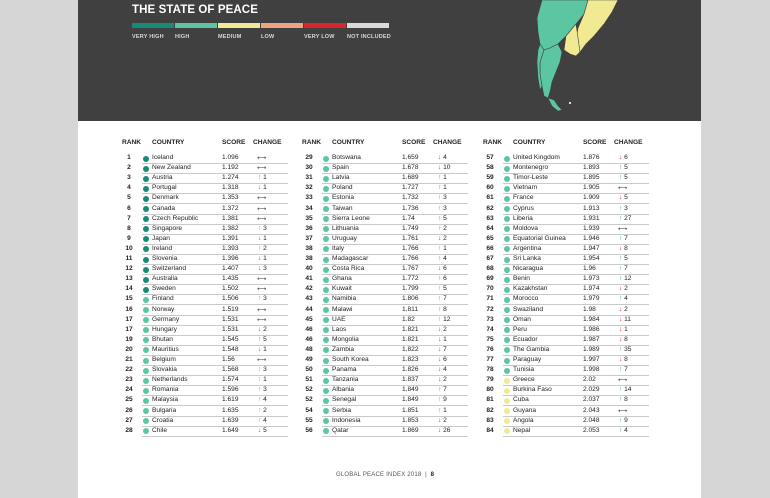  Describe the element at coordinates (350, 258) in the screenshot. I see `country-cell: Madagascar` at that location.